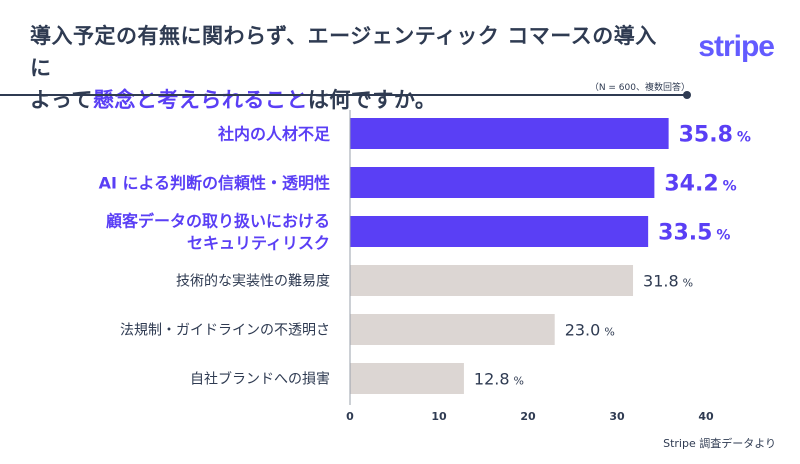 Image resolution: width=800 pixels, height=464 pixels. I want to click on title-line-2-post: は何ですか。, so click(372, 100).